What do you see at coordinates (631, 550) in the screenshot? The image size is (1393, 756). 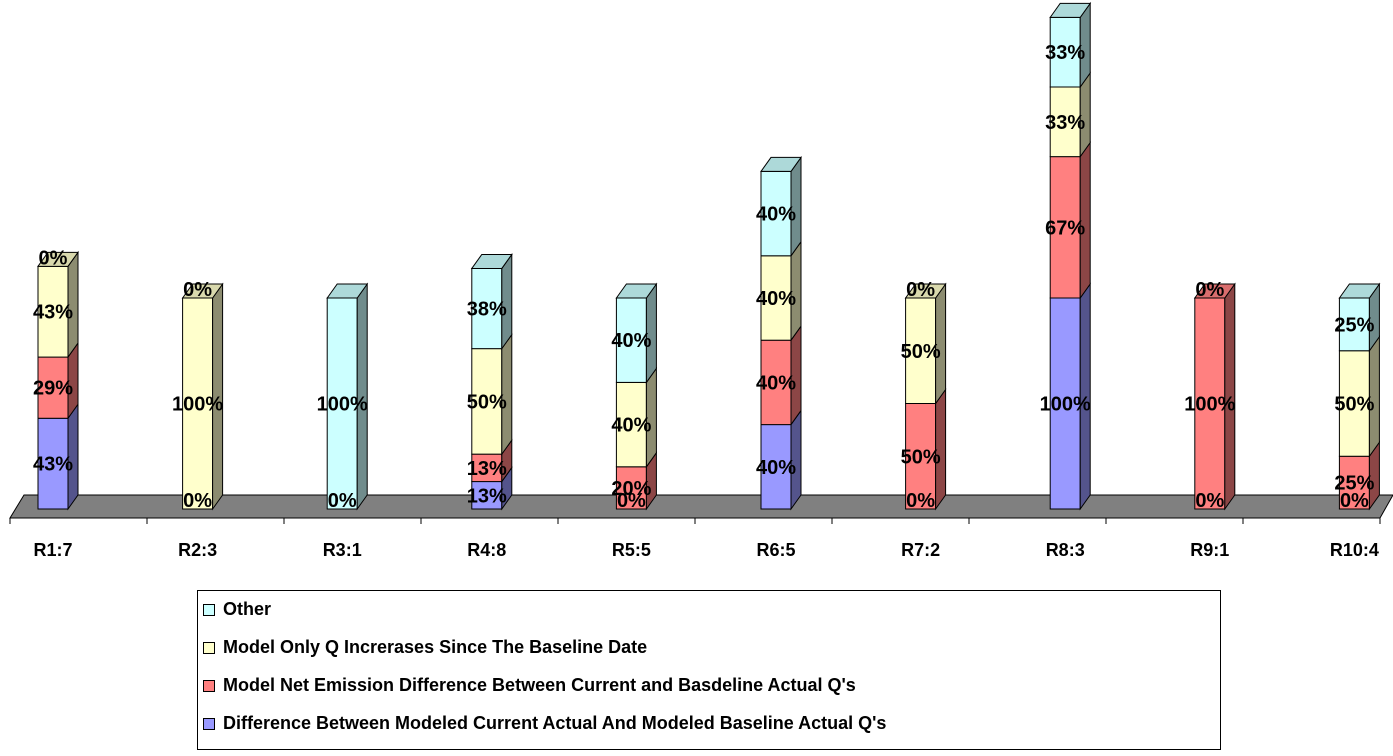 I see `category-label: R5:5` at bounding box center [631, 550].